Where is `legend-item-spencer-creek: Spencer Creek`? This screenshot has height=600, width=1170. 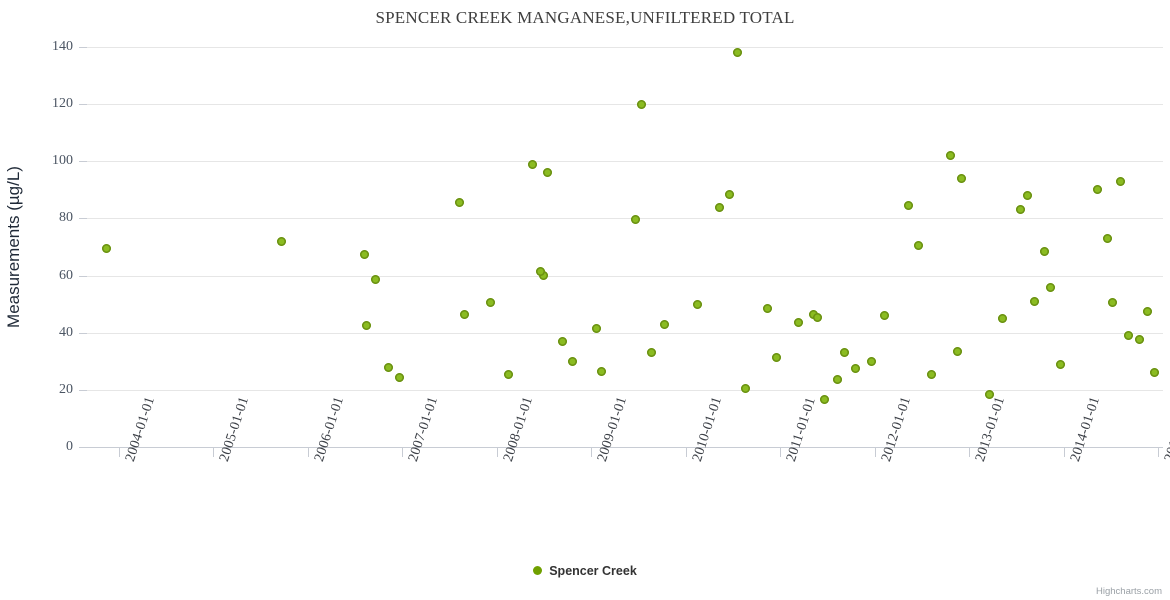
legend-item-spencer-creek: Spencer Creek is located at coordinates (585, 571).